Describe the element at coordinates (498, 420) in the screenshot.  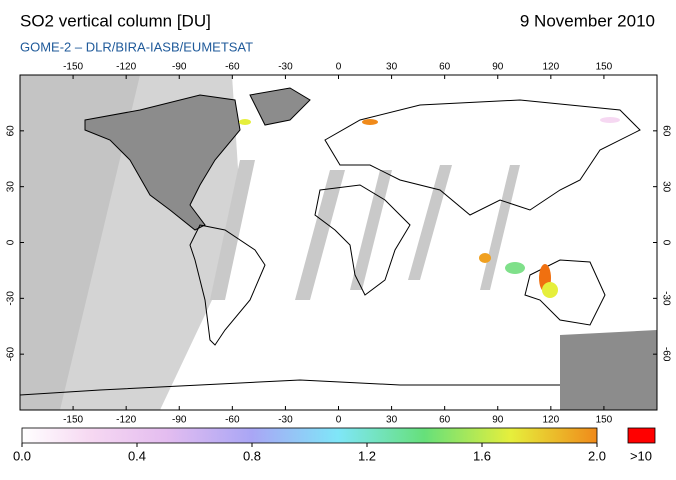
I see `lon-tick-label-bottom: 90` at that location.